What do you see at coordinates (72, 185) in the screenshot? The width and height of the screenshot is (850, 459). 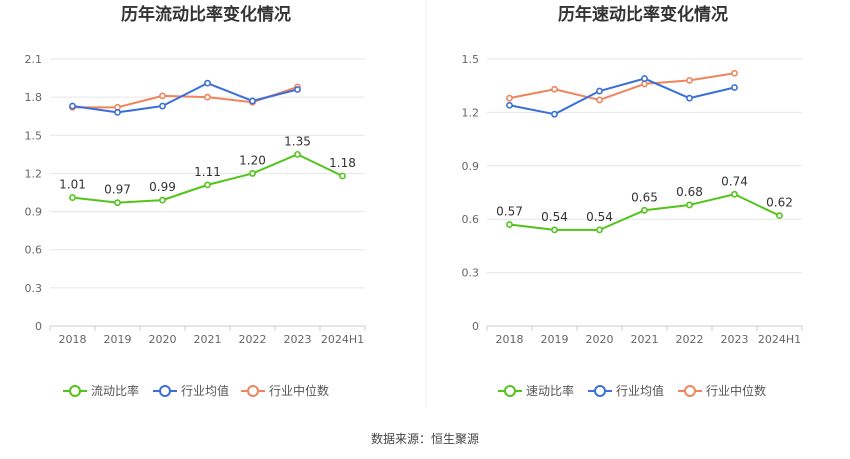 I see `data-label: 1.01` at bounding box center [72, 185].